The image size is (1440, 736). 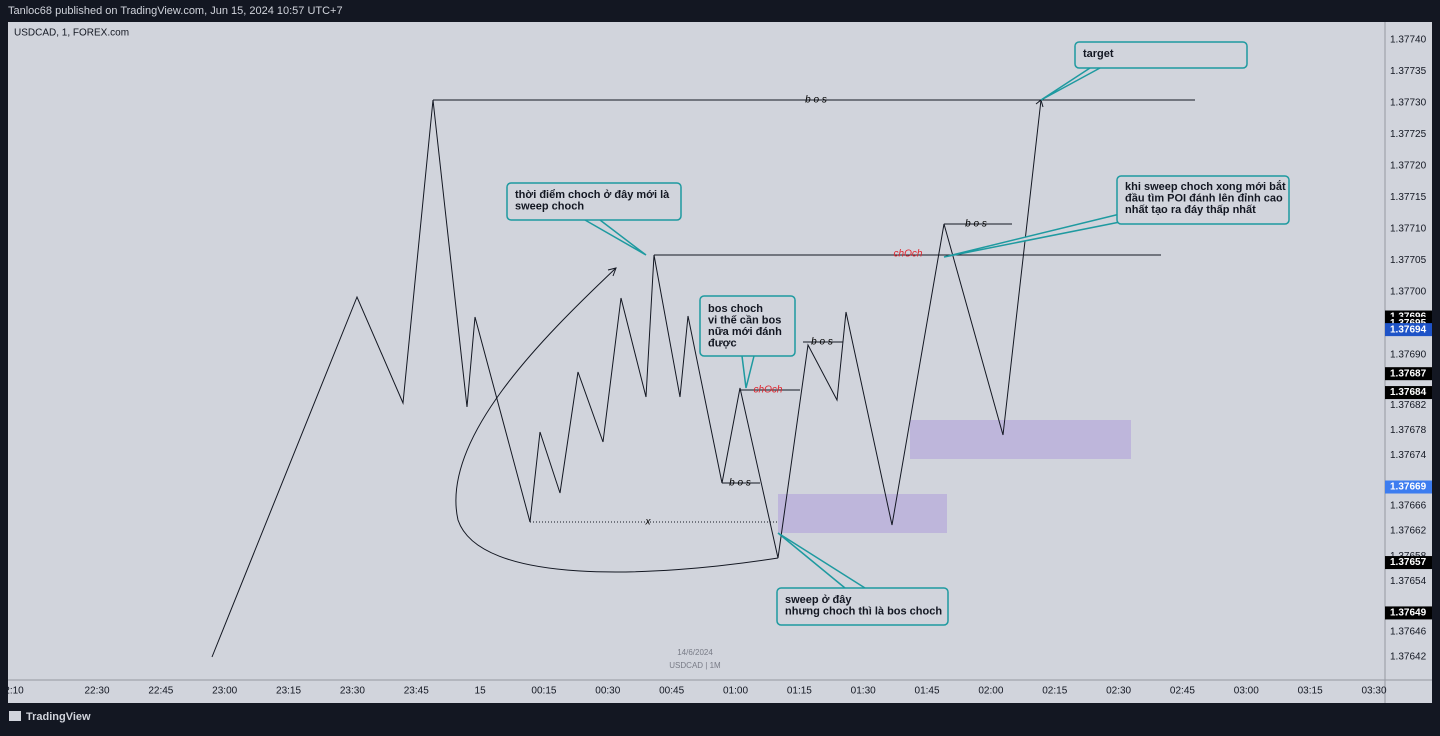 I want to click on time-tick-label: 2:10, so click(x=14, y=691).